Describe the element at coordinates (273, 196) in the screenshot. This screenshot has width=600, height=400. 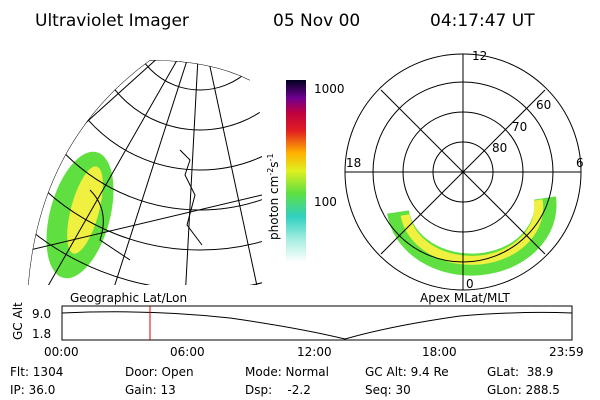
I see `colorbar-label: photon cm-2s-1` at that location.